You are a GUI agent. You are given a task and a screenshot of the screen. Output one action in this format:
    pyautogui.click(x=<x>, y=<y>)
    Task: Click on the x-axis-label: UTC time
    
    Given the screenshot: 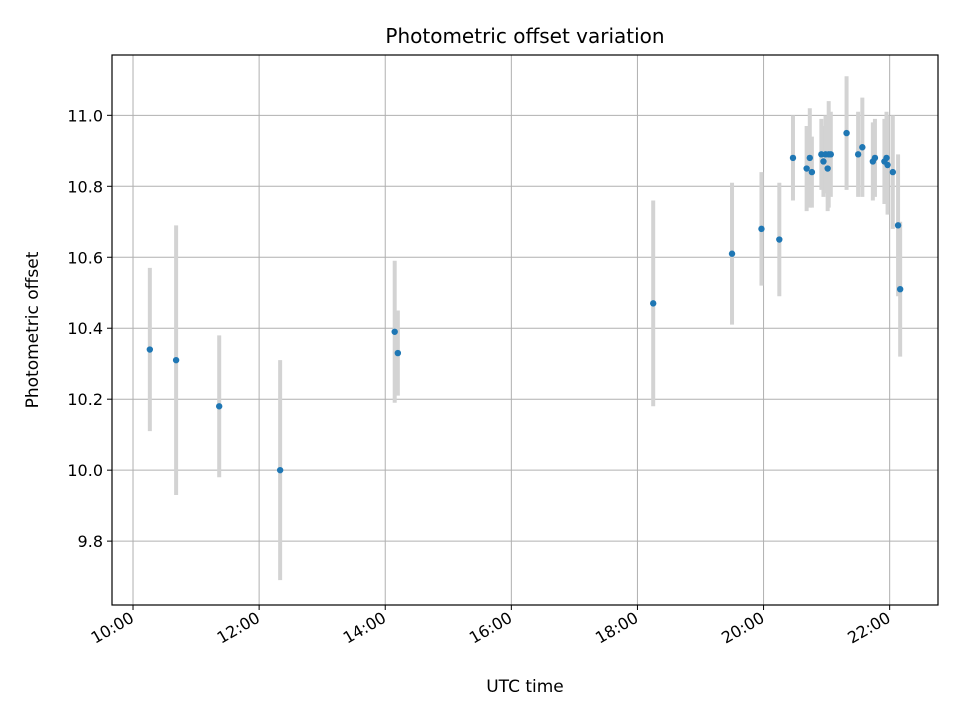 What is the action you would take?
    pyautogui.click(x=525, y=687)
    